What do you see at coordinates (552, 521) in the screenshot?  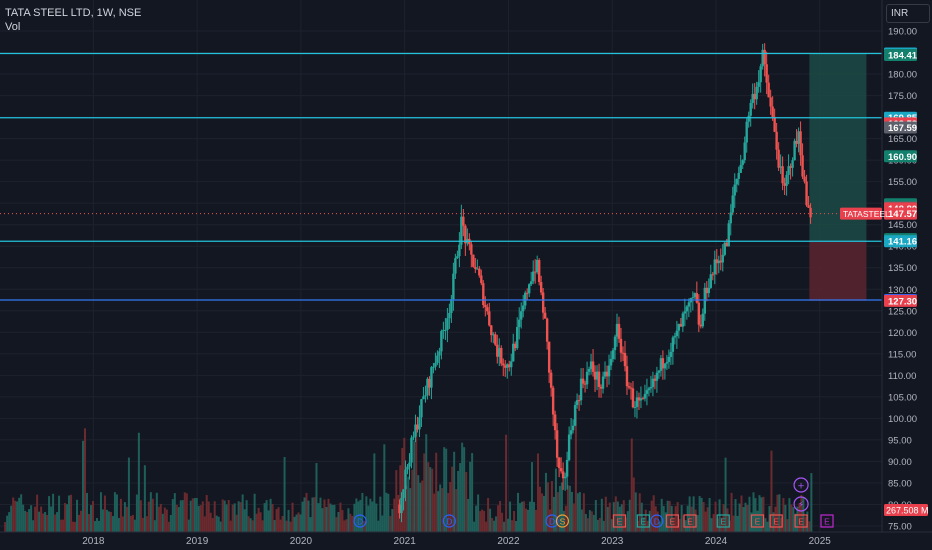 I see `event-marker` at bounding box center [552, 521].